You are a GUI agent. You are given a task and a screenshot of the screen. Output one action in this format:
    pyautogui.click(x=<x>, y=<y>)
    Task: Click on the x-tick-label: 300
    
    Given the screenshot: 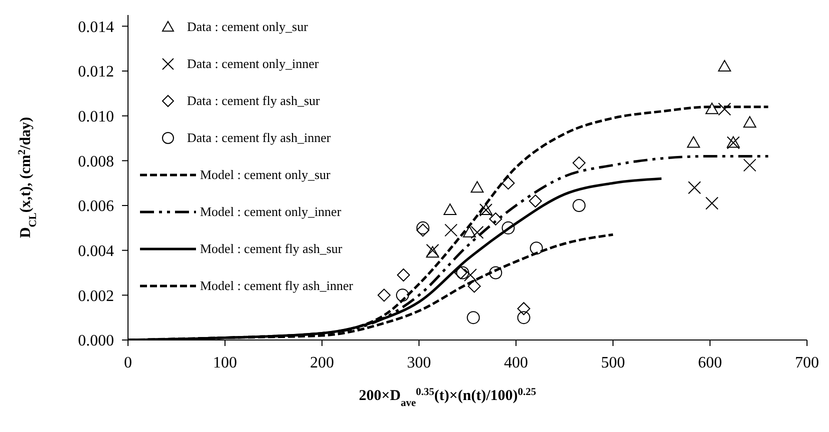 What is the action you would take?
    pyautogui.click(x=419, y=363)
    